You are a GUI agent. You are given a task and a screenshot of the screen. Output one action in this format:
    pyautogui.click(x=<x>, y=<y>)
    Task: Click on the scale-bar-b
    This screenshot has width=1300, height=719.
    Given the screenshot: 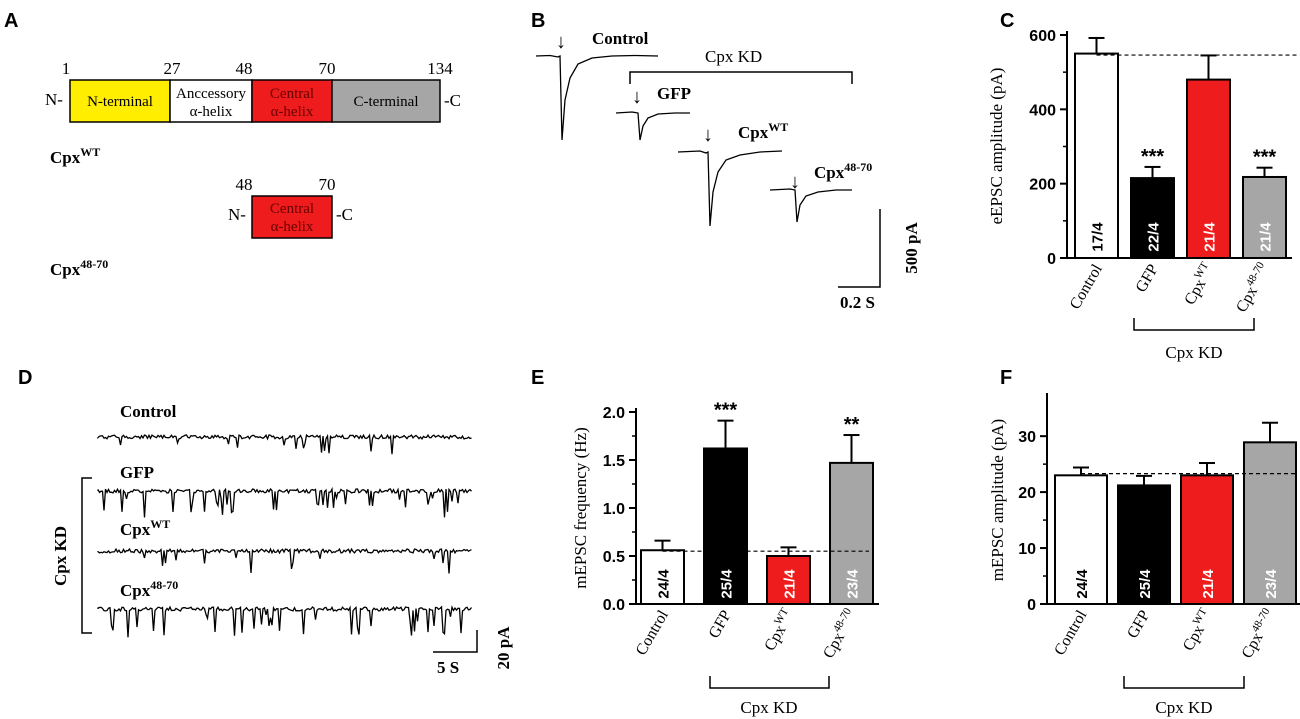 What is the action you would take?
    pyautogui.click(x=859, y=248)
    